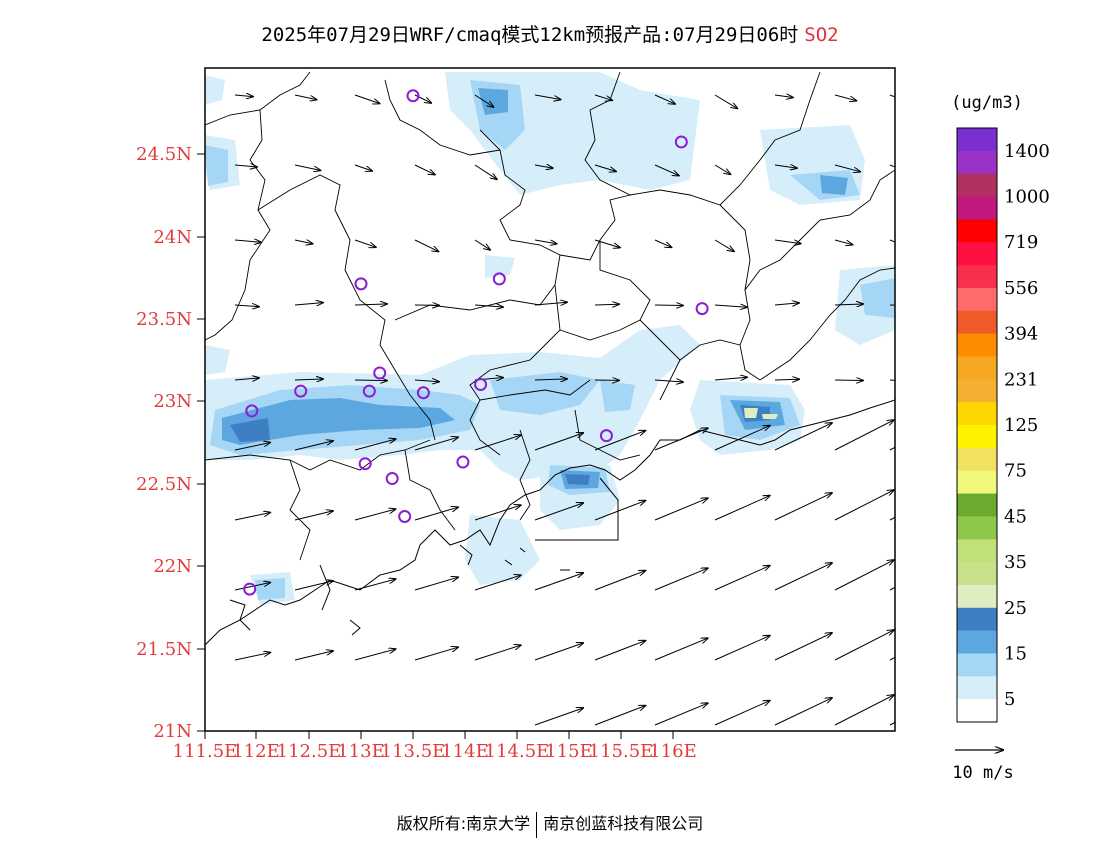  Describe the element at coordinates (170, 443) in the screenshot. I see `latitude-axis: 24.5N 24N 23.5N 23N 22.5N 22N 21.5N 21N` at that location.